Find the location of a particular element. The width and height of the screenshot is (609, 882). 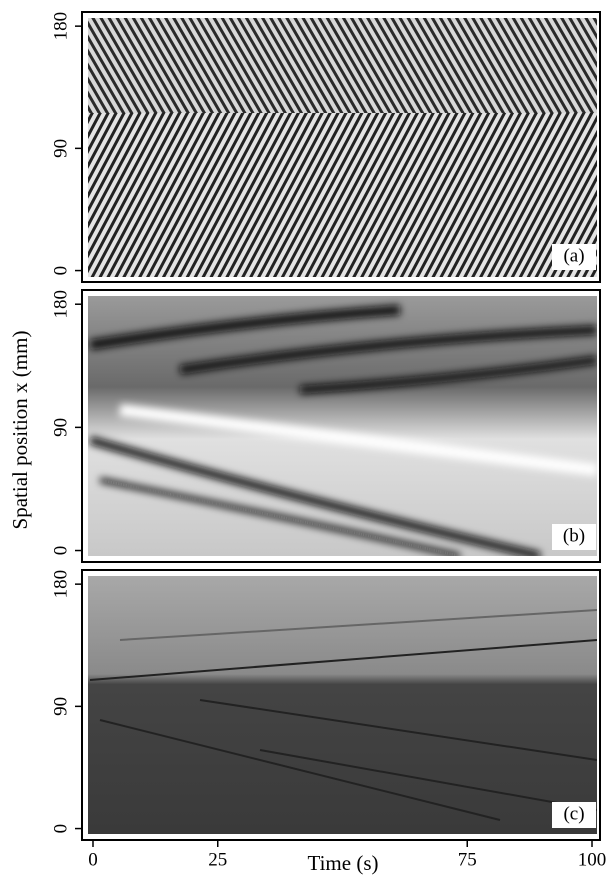

x-tick-label: 25 is located at coordinates (217, 859).